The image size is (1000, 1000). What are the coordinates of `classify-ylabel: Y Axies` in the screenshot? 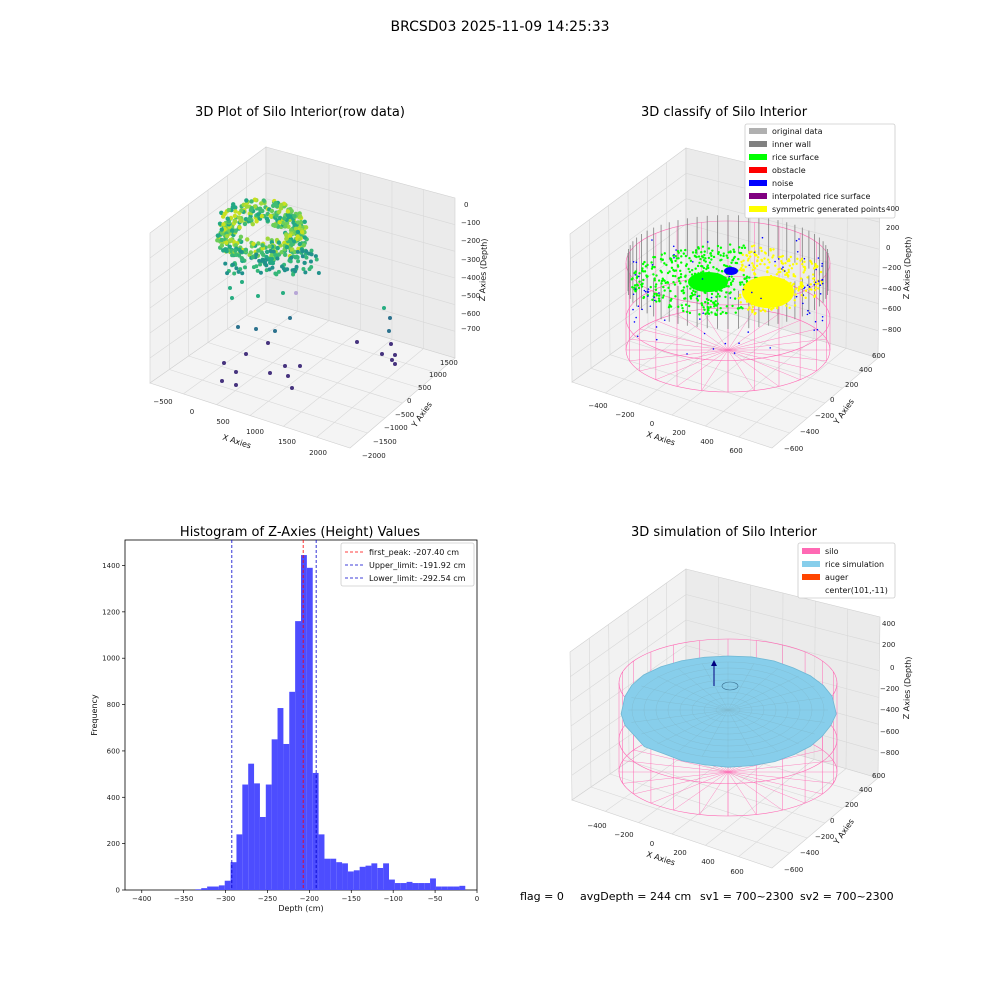 It's located at (843, 412).